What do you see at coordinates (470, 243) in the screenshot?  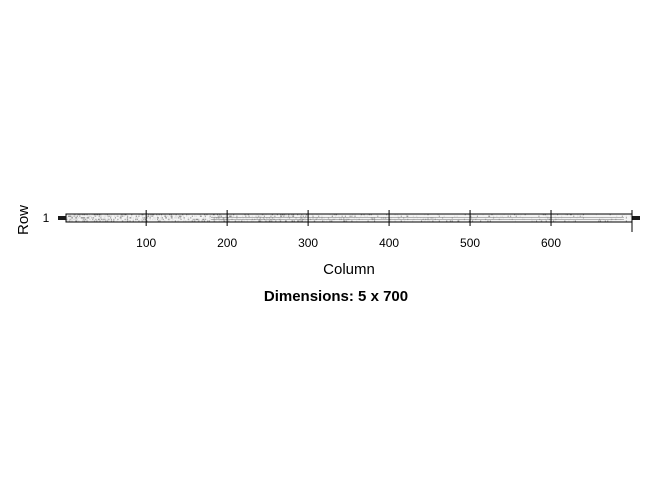 I see `x-tick-label: 500` at bounding box center [470, 243].